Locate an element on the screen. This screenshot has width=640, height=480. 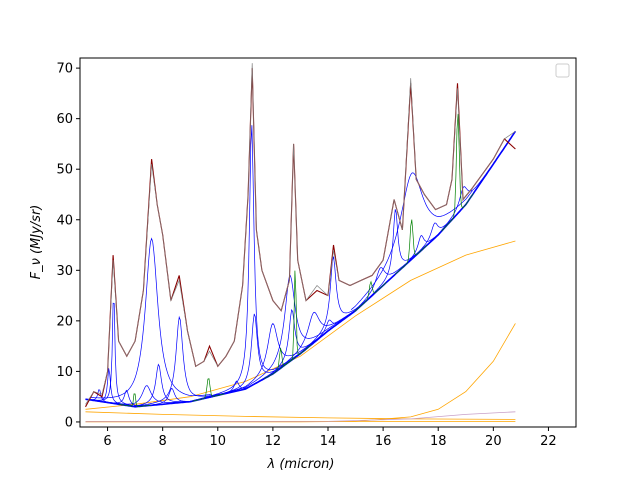
x-tick-label: 12 is located at coordinates (273, 441).